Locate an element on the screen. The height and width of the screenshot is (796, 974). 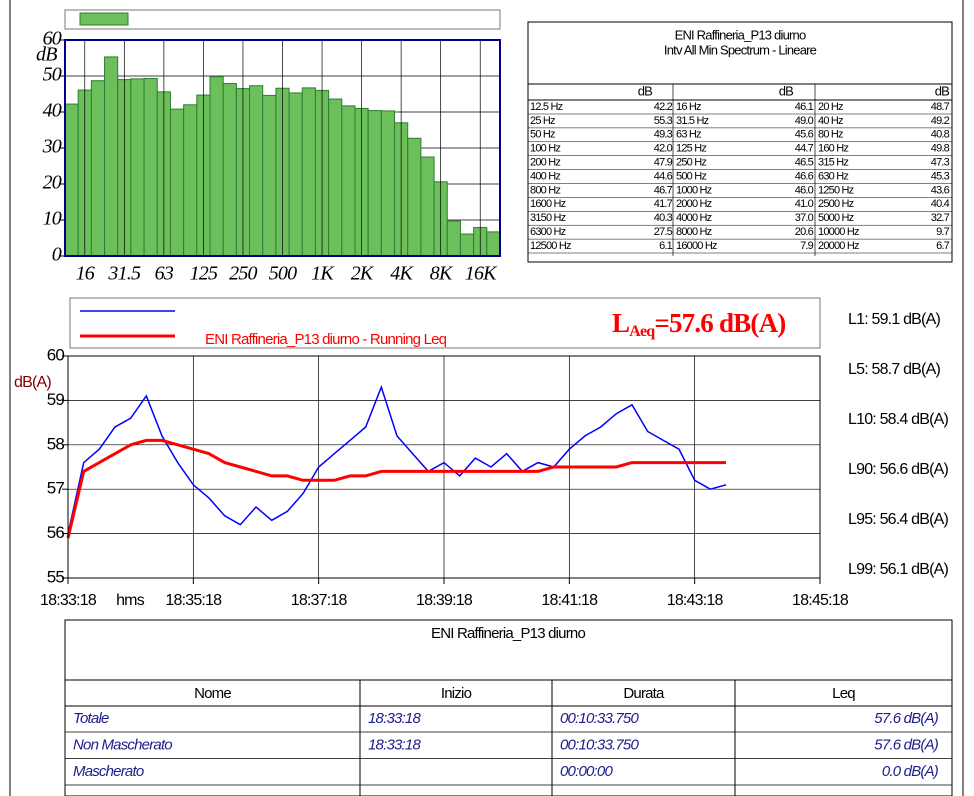
spectrum-cell: 400 Hz is located at coordinates (545, 176).